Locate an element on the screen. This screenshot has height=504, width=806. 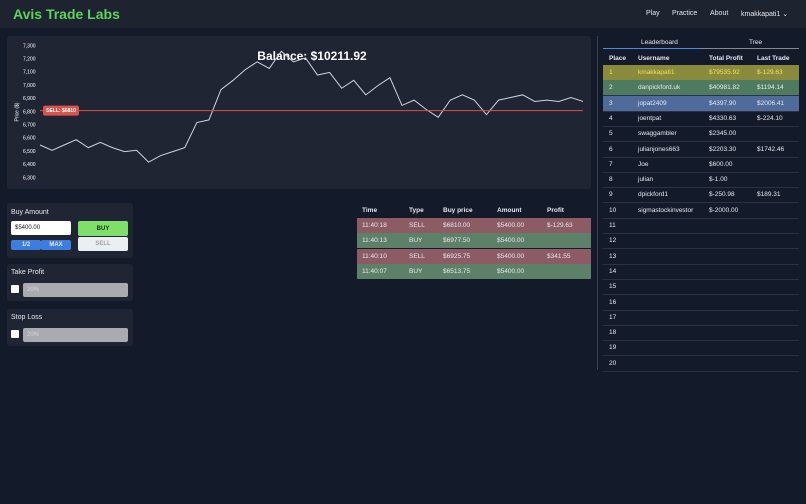
cell: 14 is located at coordinates (613, 271).